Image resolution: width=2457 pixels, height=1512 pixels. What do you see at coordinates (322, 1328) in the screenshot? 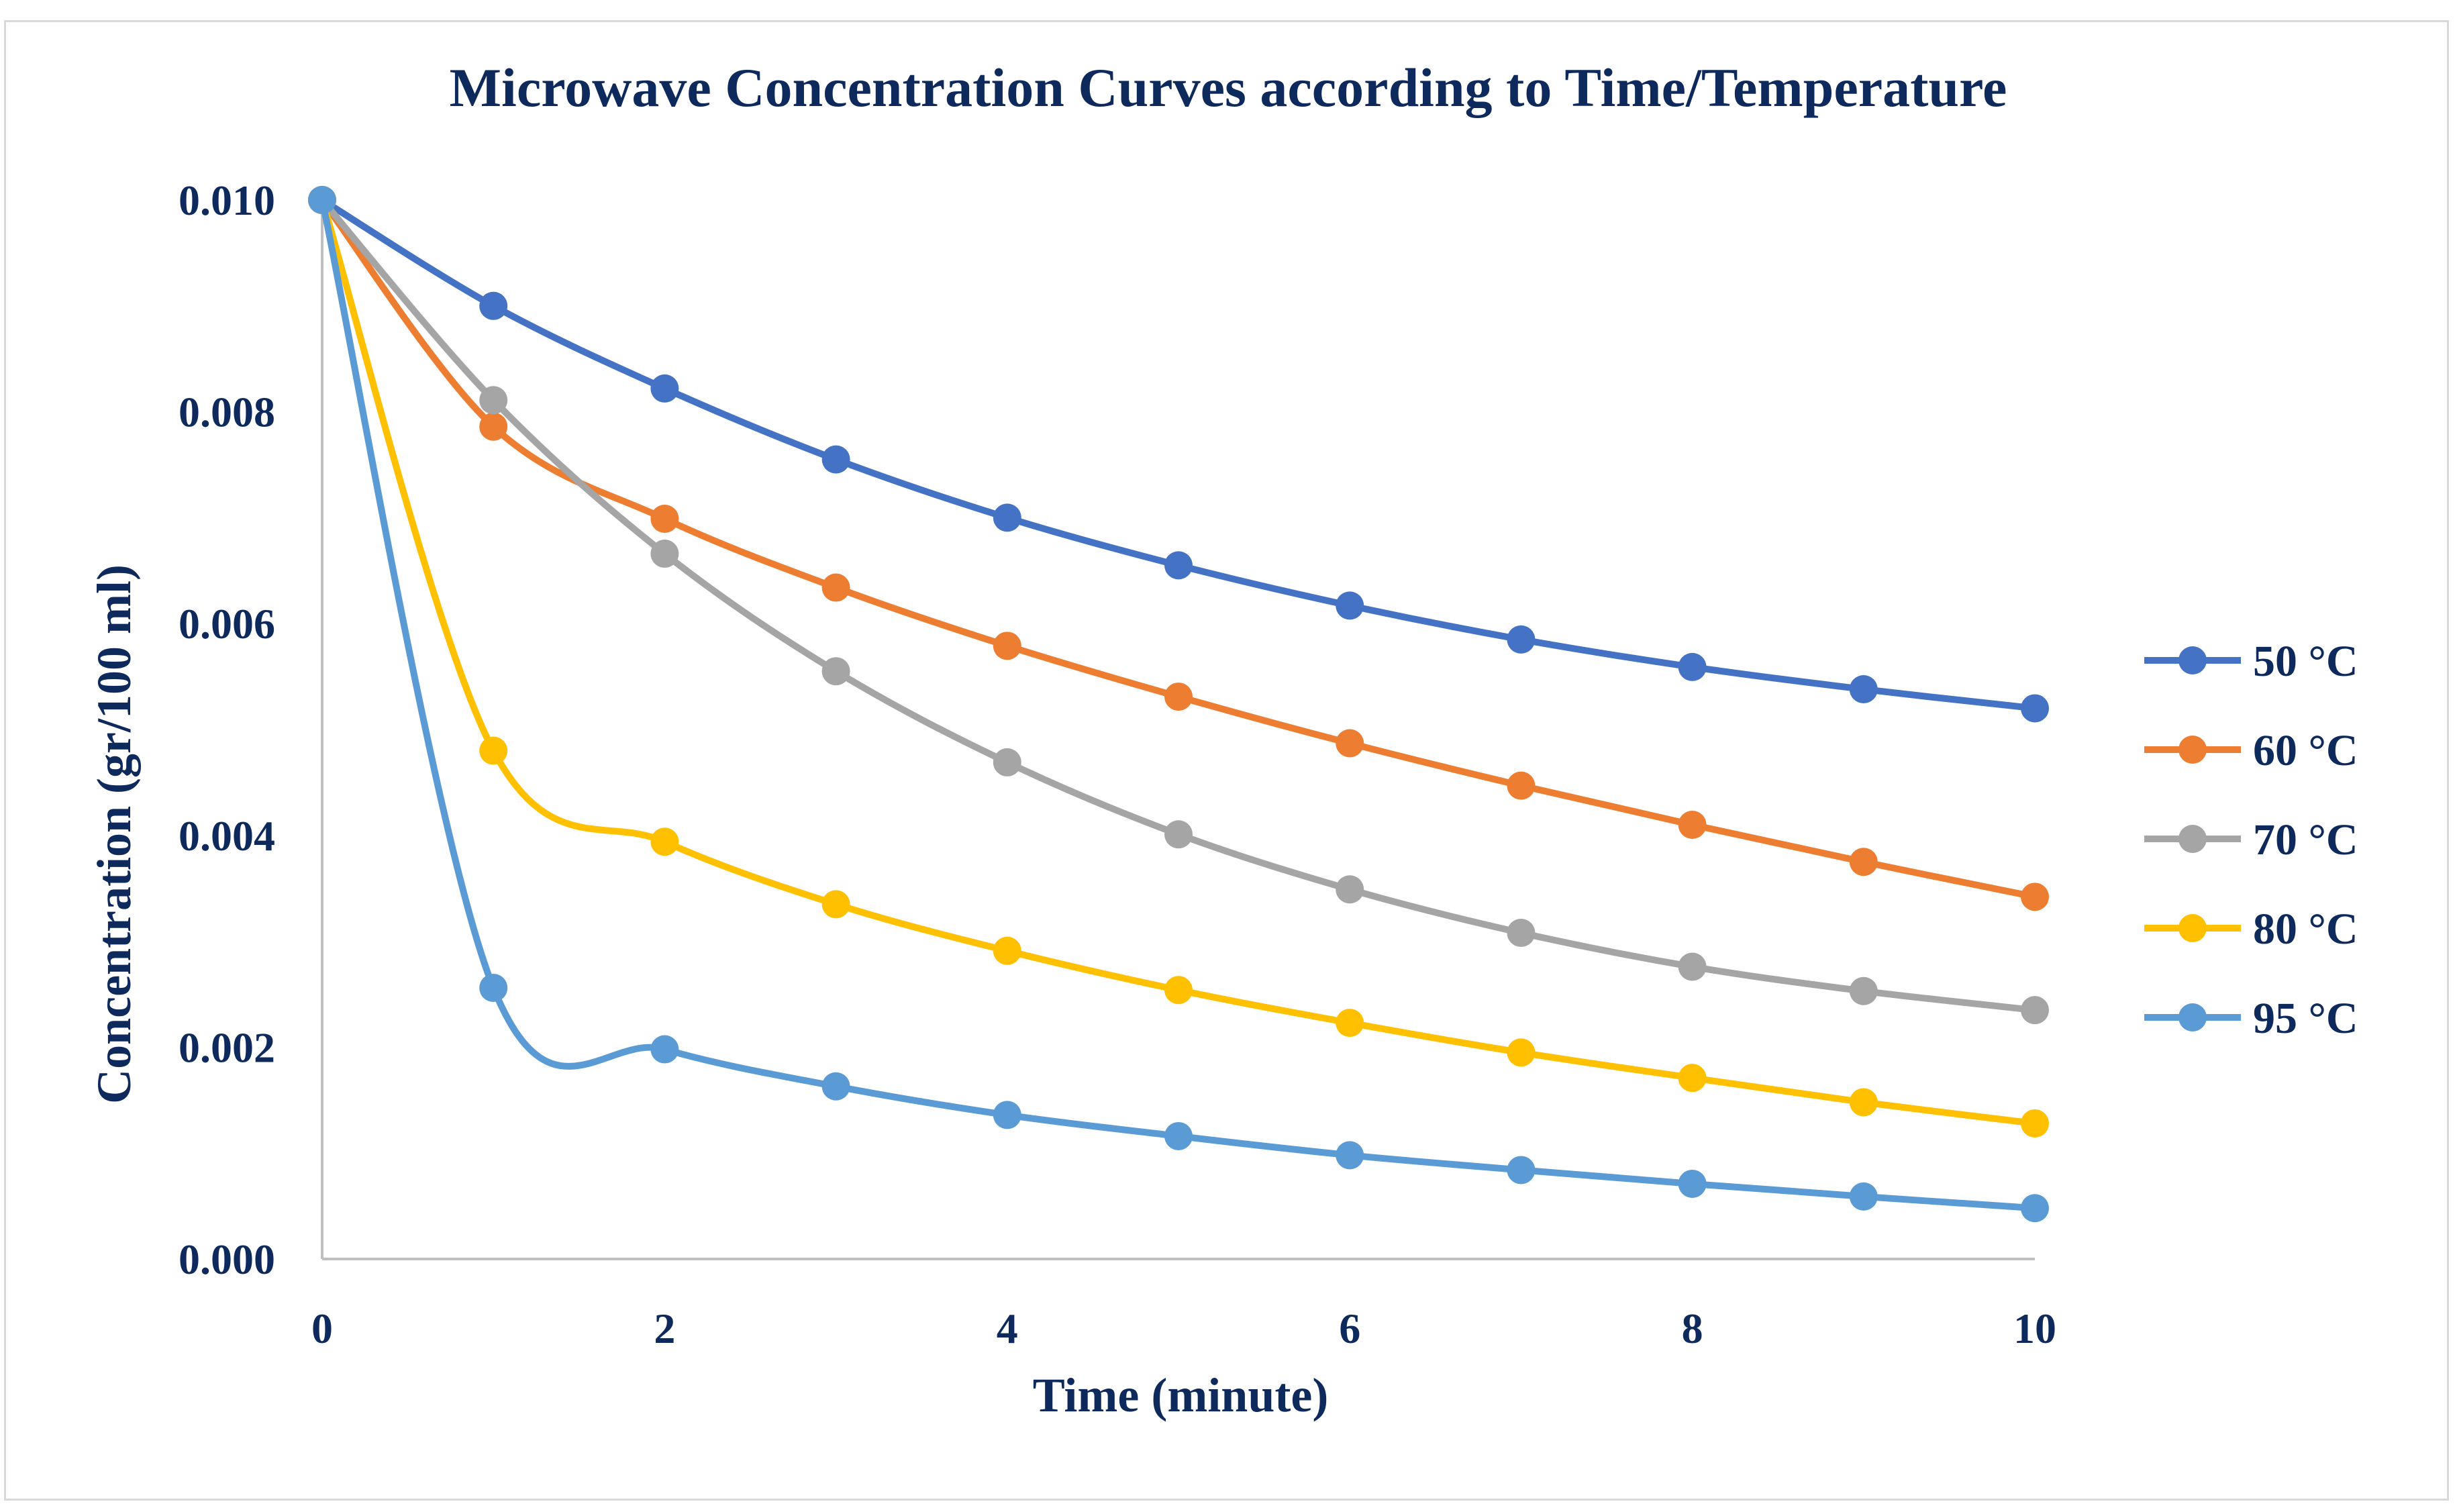
I see `x-tick-label: 0` at bounding box center [322, 1328].